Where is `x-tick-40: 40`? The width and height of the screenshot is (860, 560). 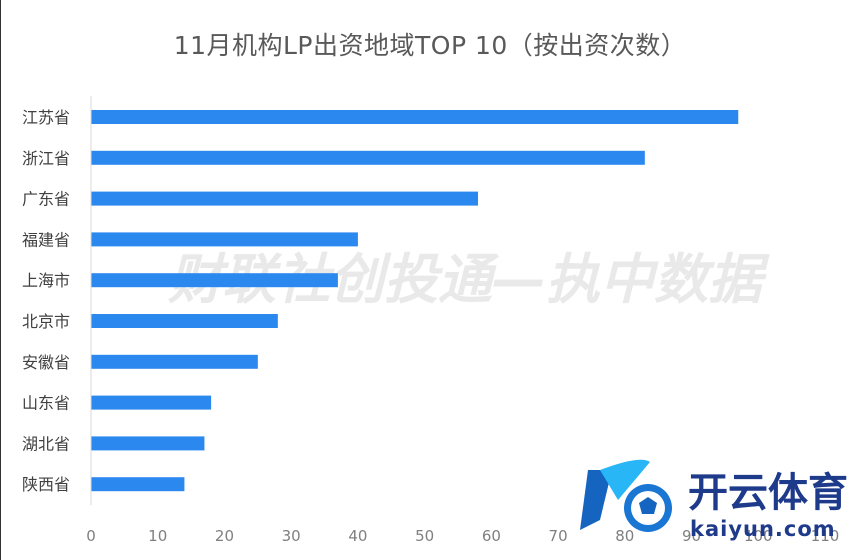 x-tick-40: 40 is located at coordinates (357, 536).